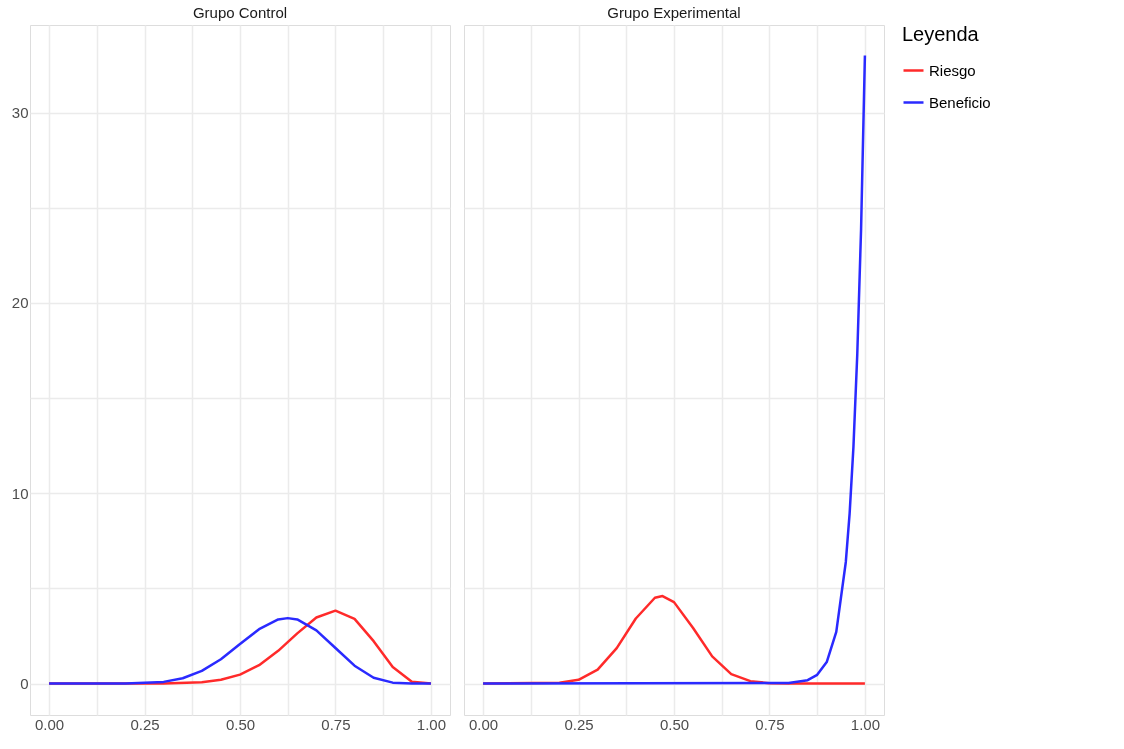  Describe the element at coordinates (240, 12) in the screenshot. I see `chart-title: Grupo Control` at that location.